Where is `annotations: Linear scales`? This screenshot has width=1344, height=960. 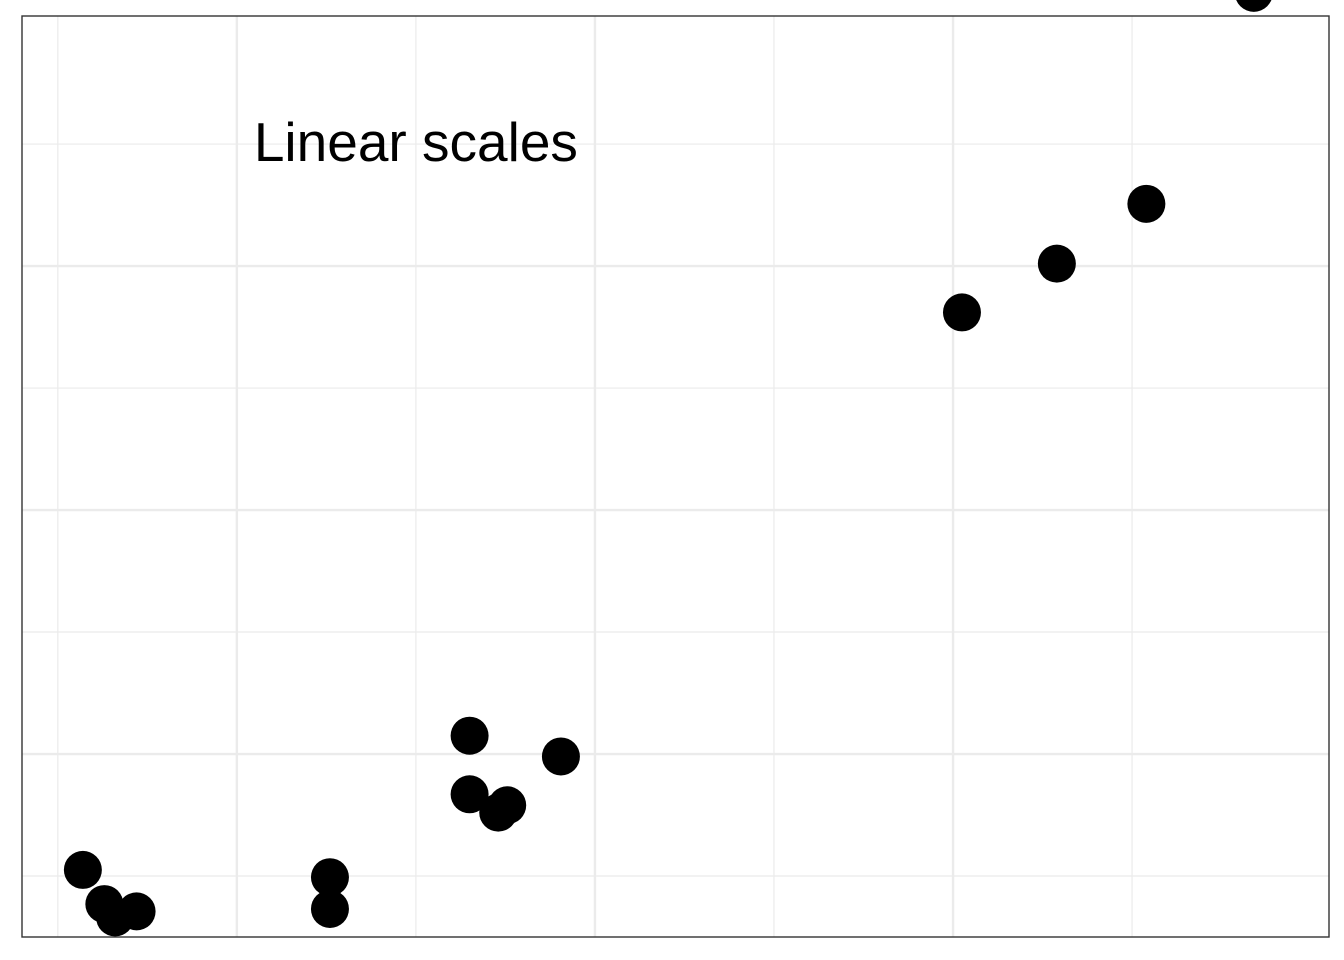 annotations: Linear scales is located at coordinates (416, 142).